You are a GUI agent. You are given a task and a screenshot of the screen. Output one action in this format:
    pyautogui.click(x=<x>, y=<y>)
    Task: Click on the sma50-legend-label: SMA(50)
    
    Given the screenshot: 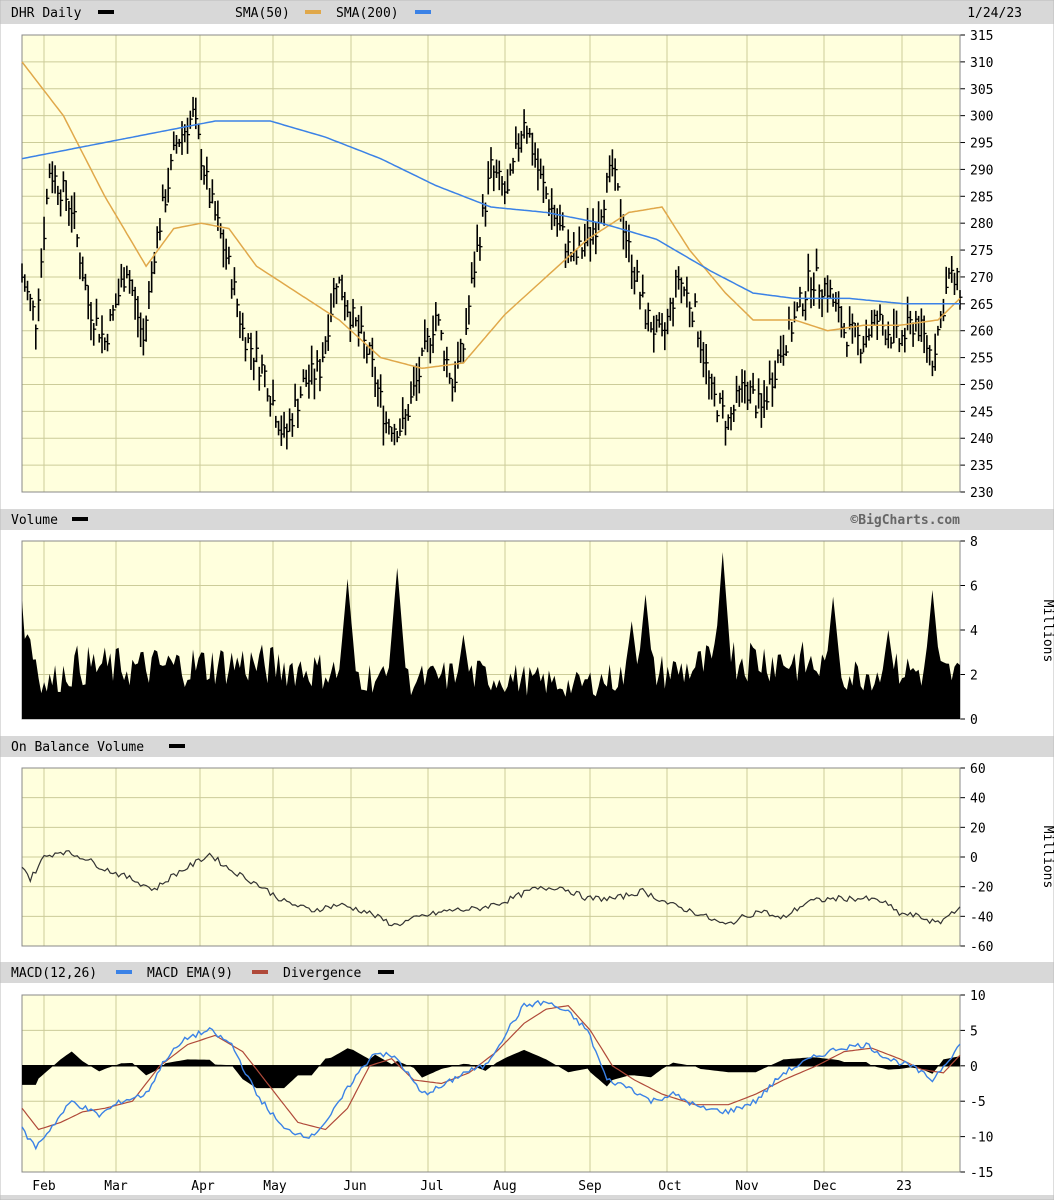 What is the action you would take?
    pyautogui.click(x=262, y=13)
    